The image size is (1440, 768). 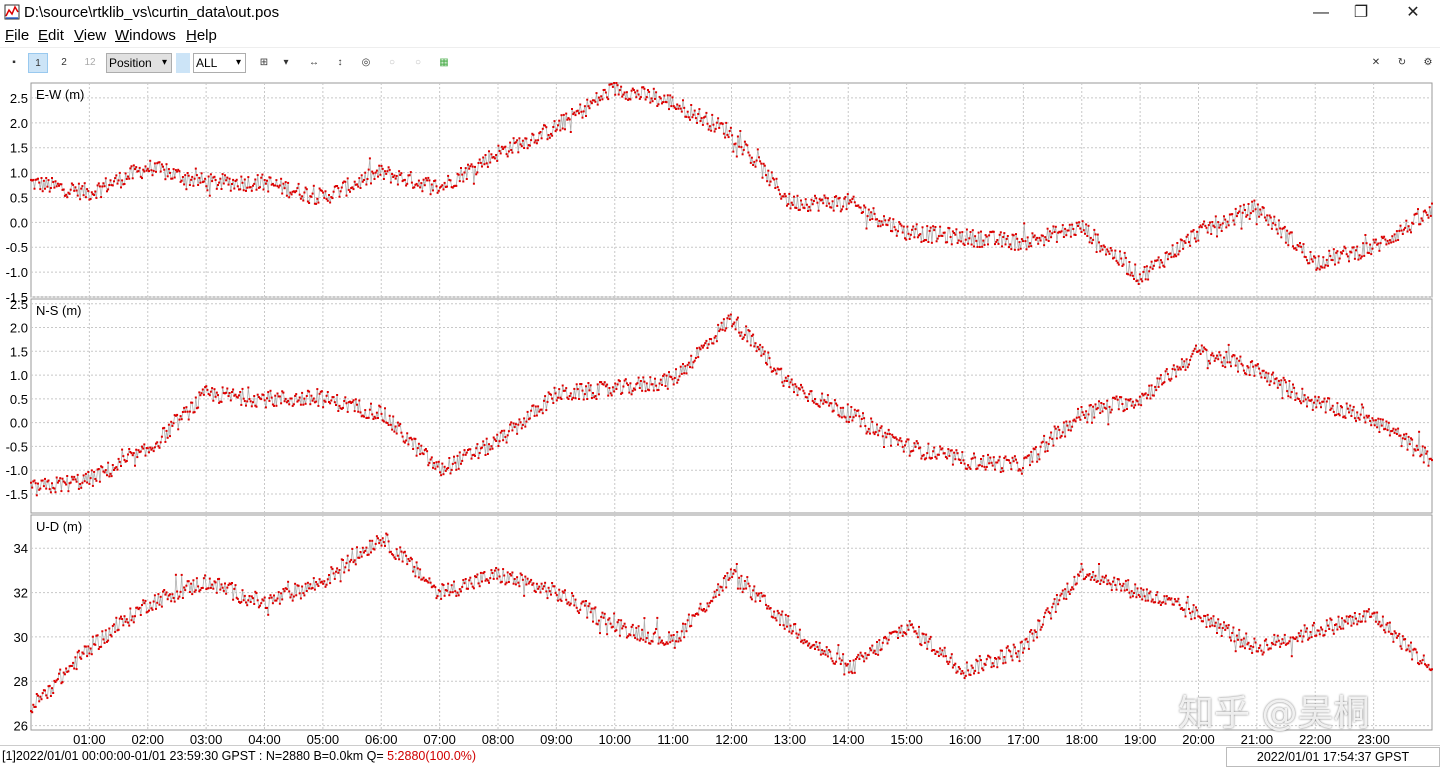 I want to click on minimize-button: —, so click(x=1321, y=12).